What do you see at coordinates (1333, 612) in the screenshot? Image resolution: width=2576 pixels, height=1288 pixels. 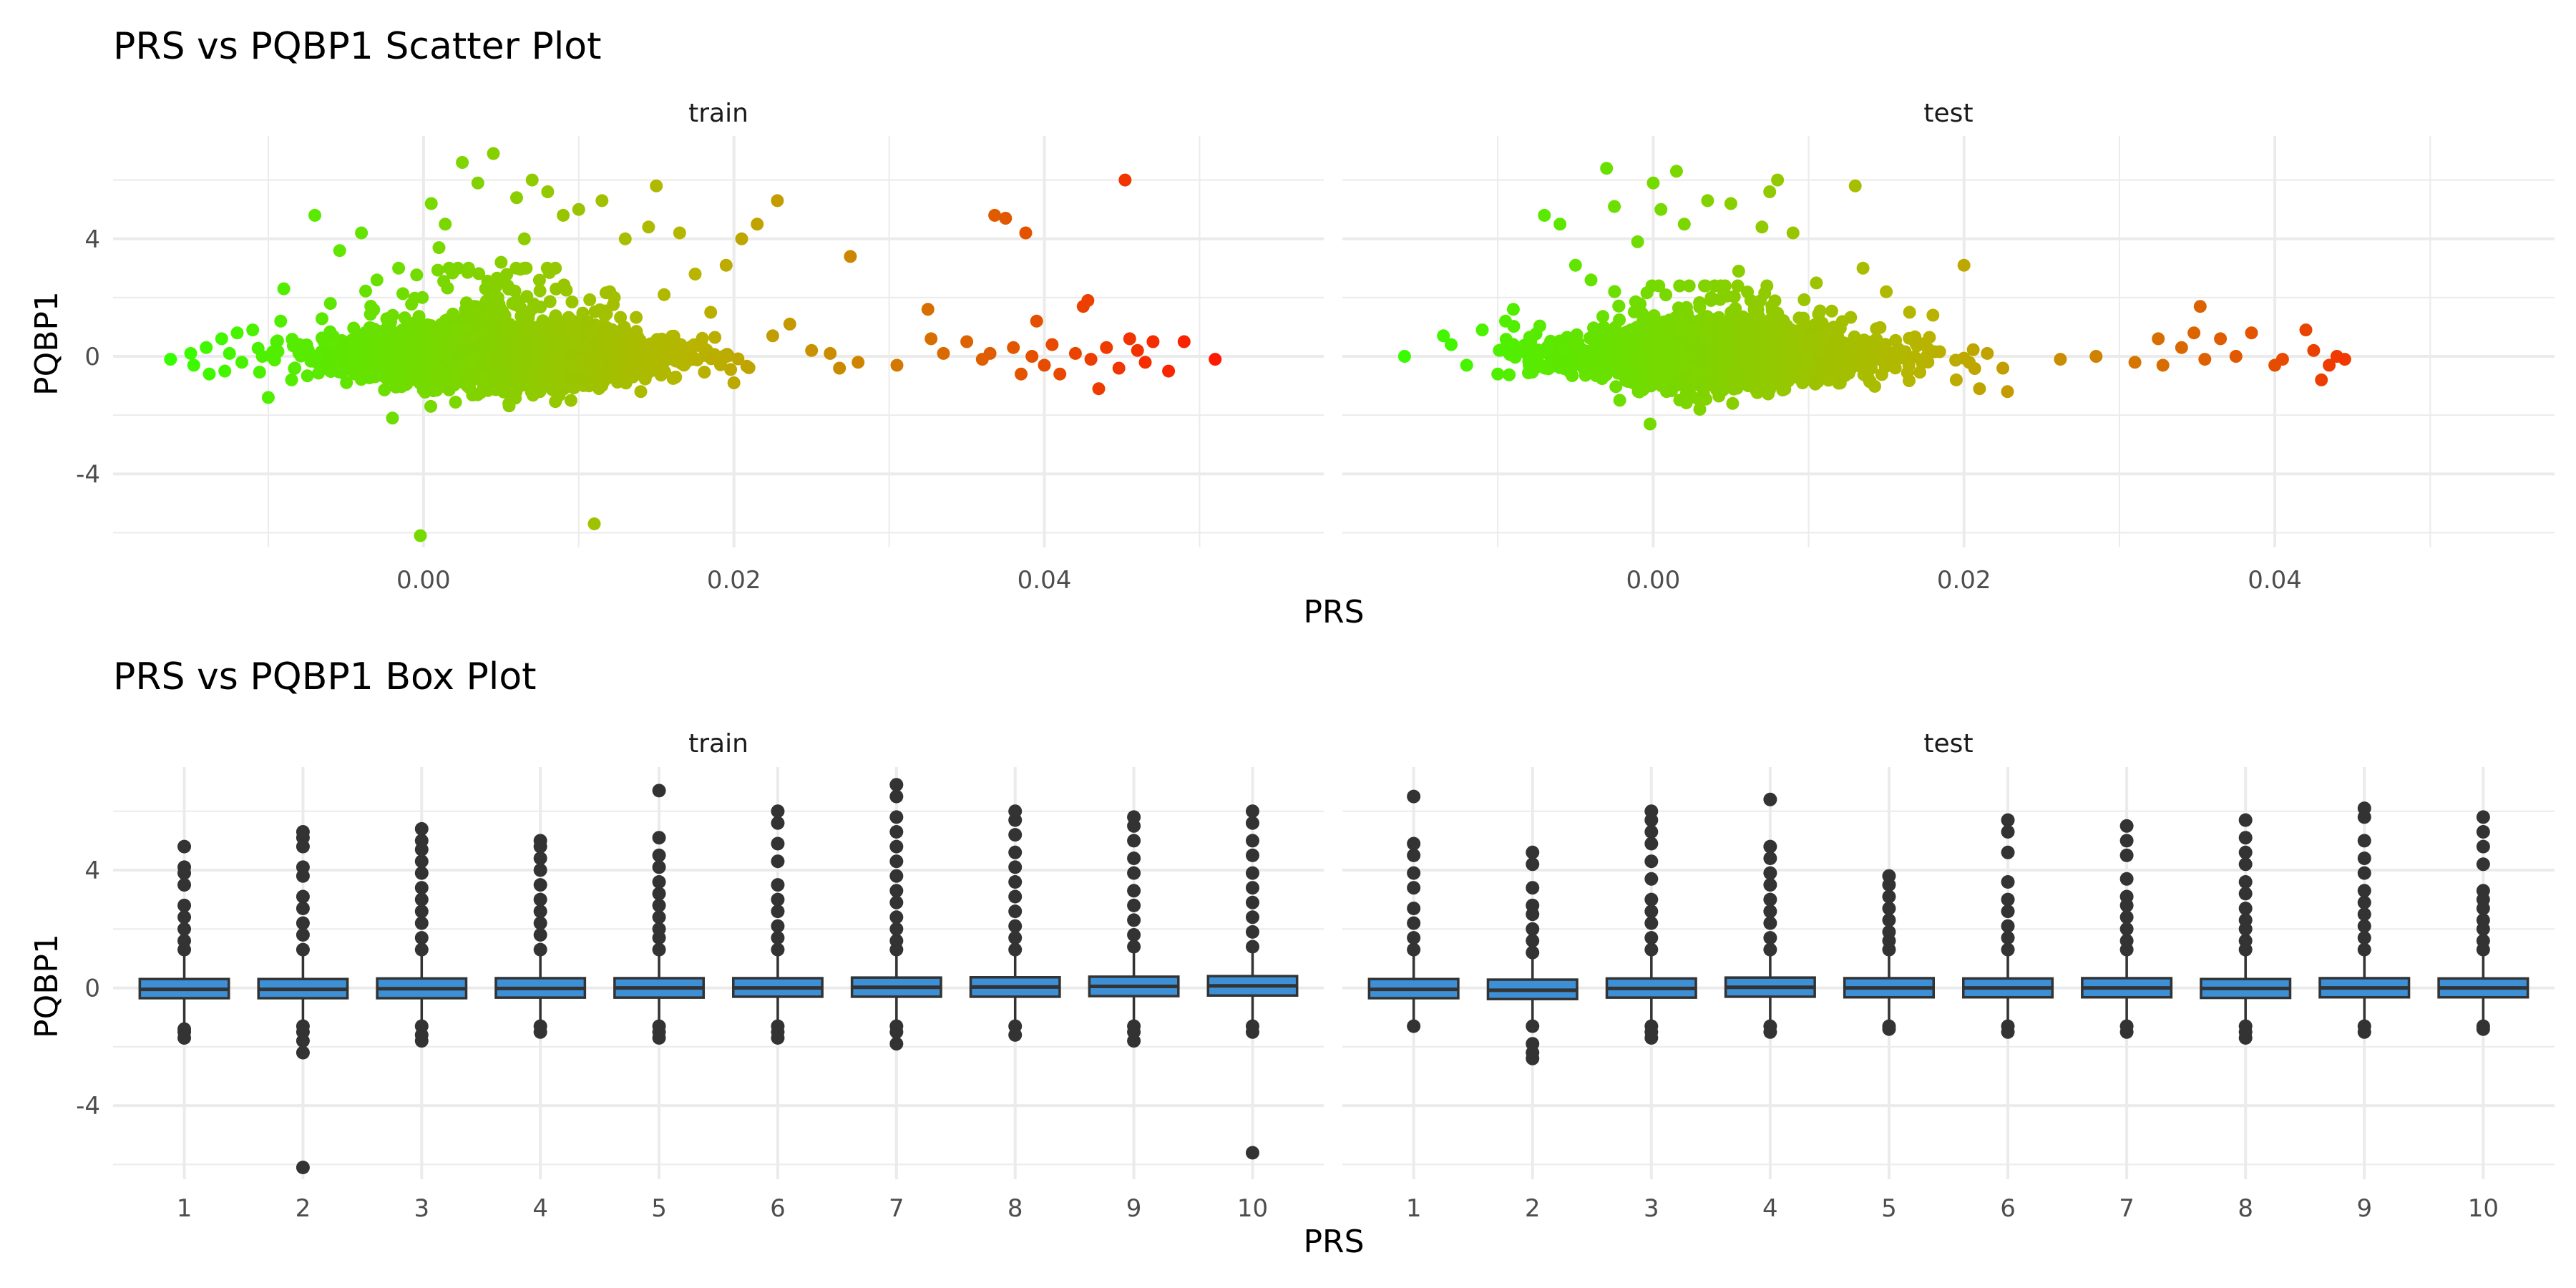 I see `scatter-x-axis-title: PRS` at bounding box center [1333, 612].